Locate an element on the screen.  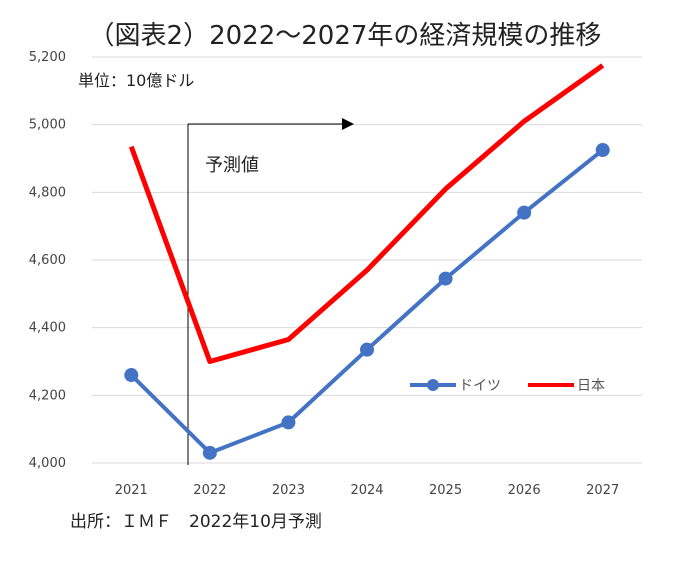
source-note: 出所：ＩＭＦ 2022年10月予測 is located at coordinates (196, 522).